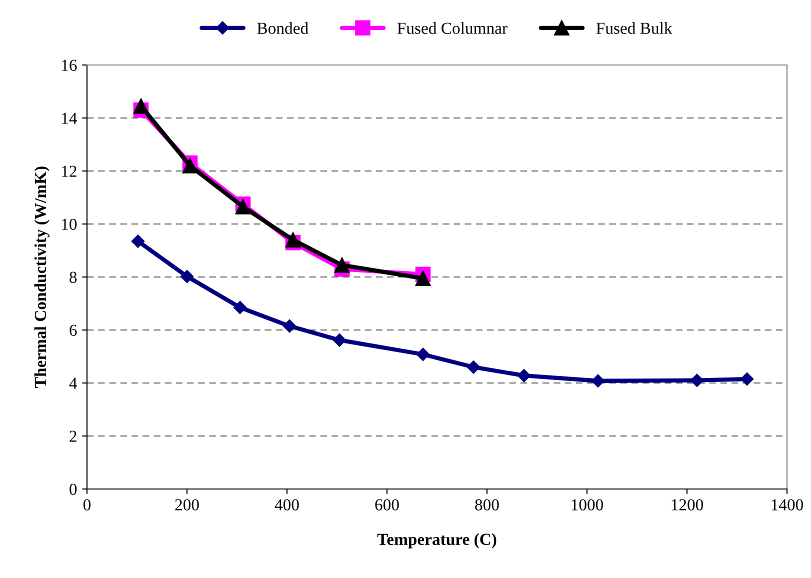 Image resolution: width=811 pixels, height=578 pixels. Describe the element at coordinates (42, 277) in the screenshot. I see `y-axis-title: Thermal Conductivity (W/mK)` at that location.